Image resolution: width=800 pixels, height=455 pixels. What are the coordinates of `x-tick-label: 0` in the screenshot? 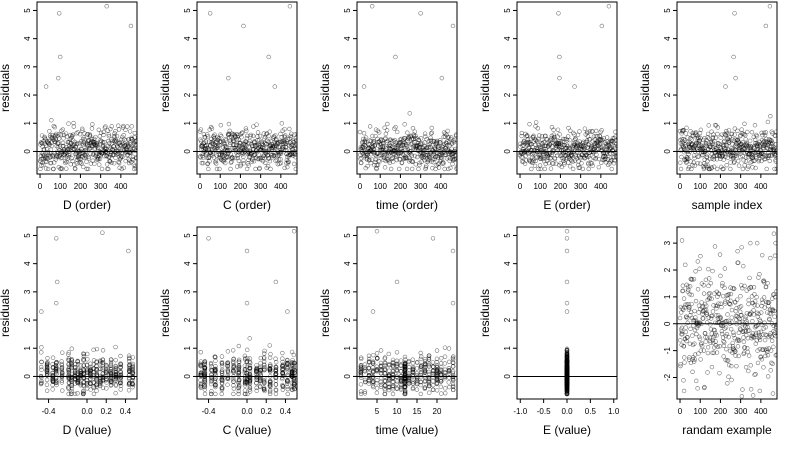 It's located at (680, 186).